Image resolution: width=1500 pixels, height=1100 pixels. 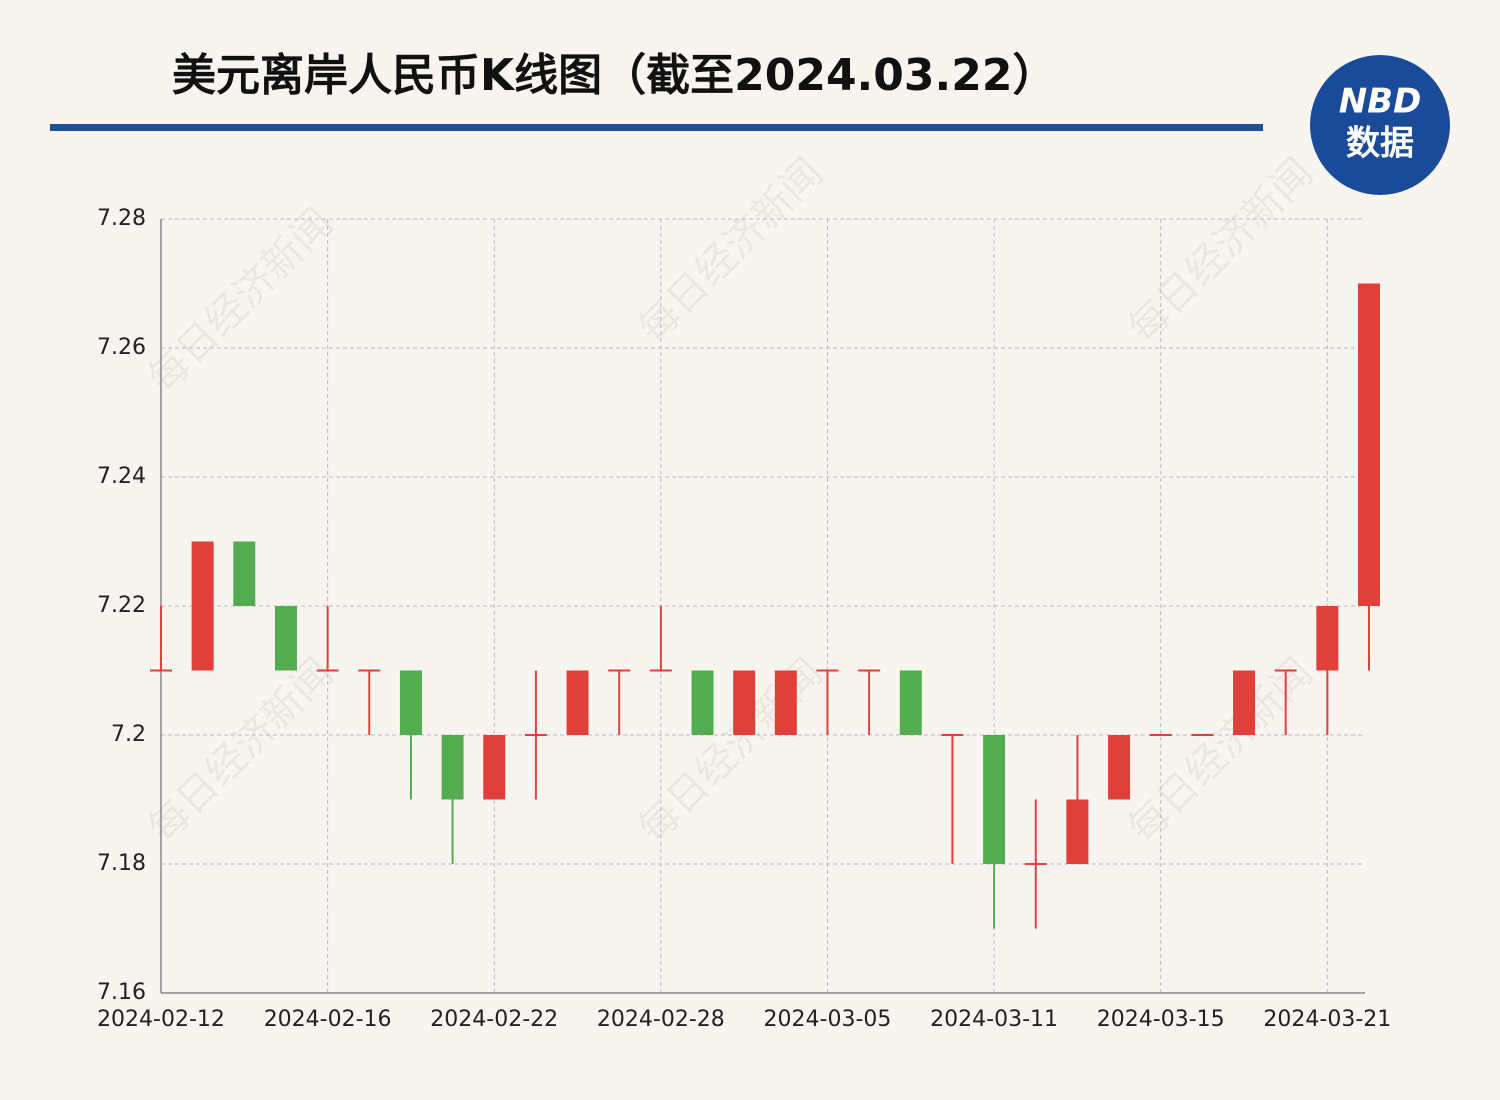 I want to click on x-tick-label: 2024-02-12, so click(x=161, y=1019).